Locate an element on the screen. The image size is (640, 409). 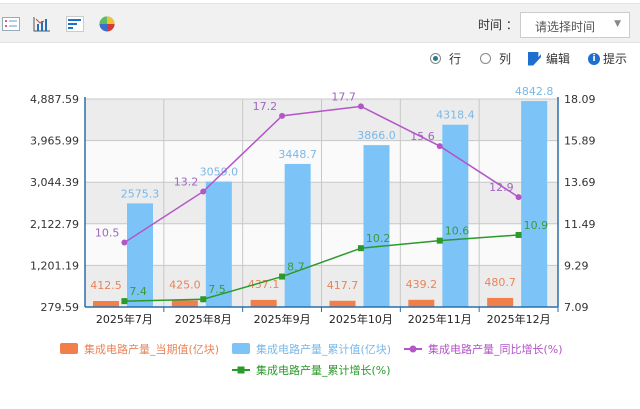
left-tick-label: 3,965.99 is located at coordinates (54, 141).